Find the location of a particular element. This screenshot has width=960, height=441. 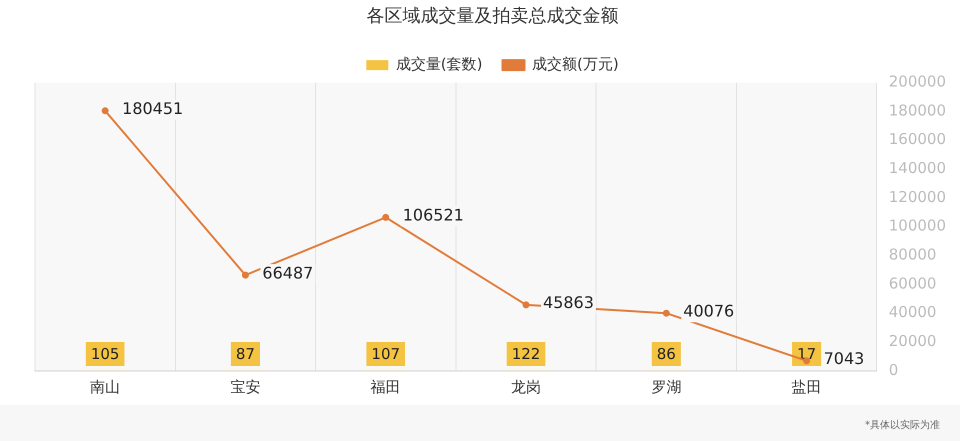

data-label: 7043 is located at coordinates (844, 358).